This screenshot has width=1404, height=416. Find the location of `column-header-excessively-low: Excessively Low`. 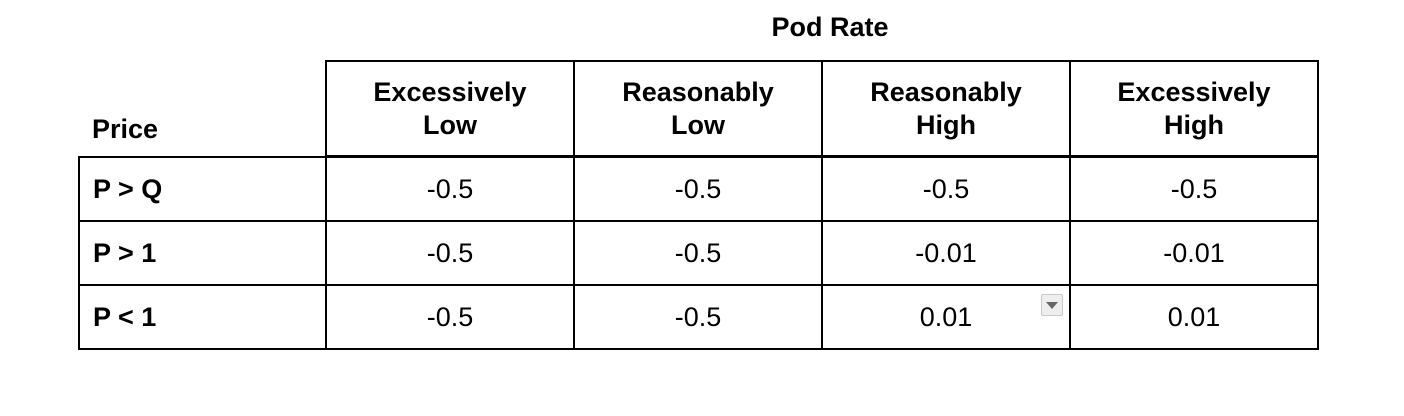

column-header-excessively-low: Excessively Low is located at coordinates (450, 108).